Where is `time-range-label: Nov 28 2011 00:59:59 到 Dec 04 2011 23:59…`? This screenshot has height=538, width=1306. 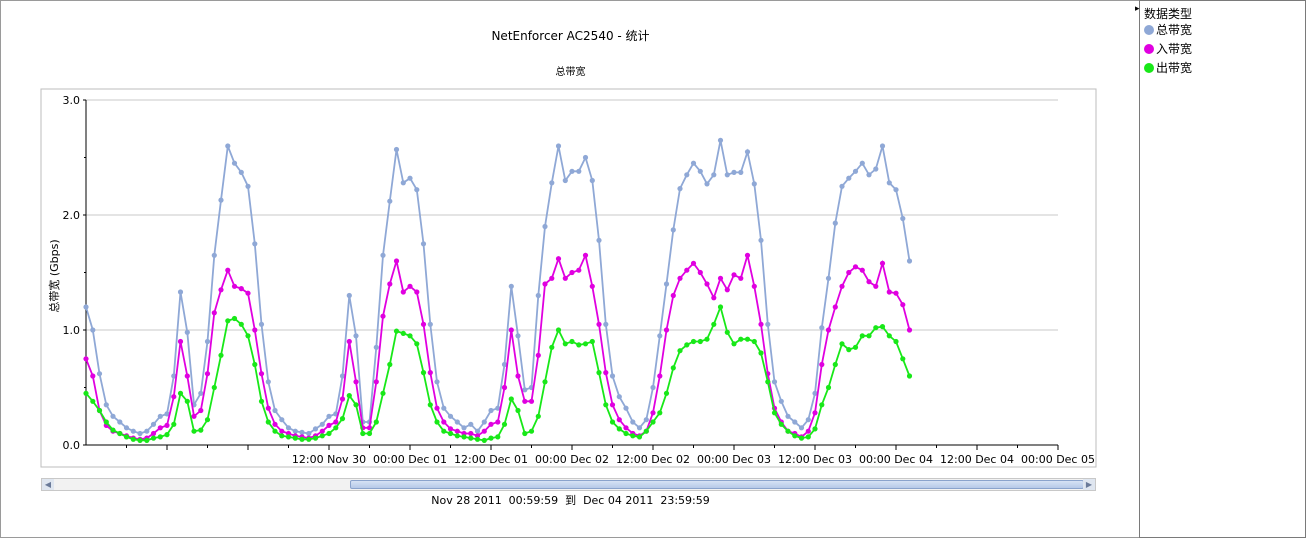
time-range-label: Nov 28 2011 00:59:59 到 Dec 04 2011 23:59… is located at coordinates (570, 500).